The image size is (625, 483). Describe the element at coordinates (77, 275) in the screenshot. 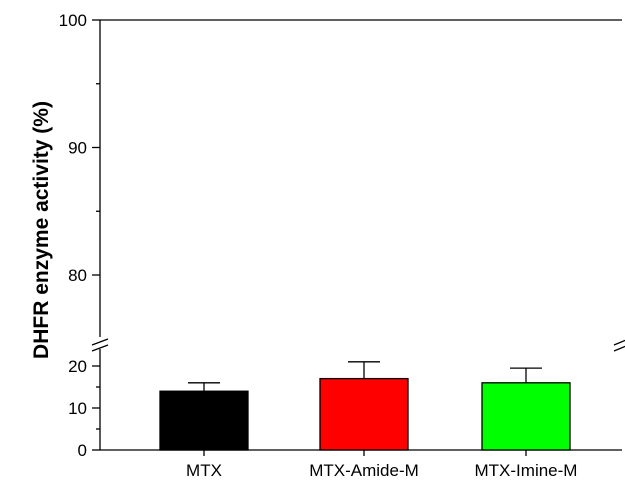

I see `y-tick-label: 80` at that location.